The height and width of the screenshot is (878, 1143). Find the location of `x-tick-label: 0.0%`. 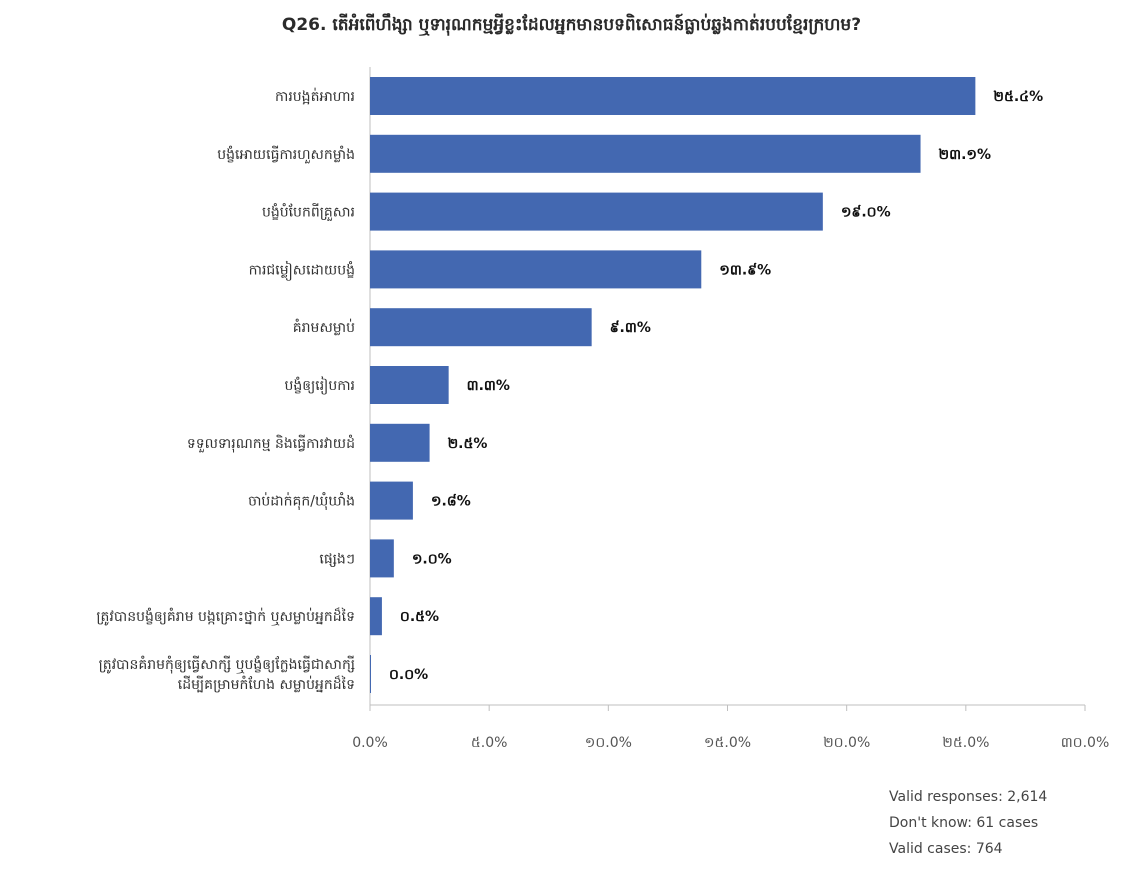

x-tick-label: 0.0% is located at coordinates (370, 743).